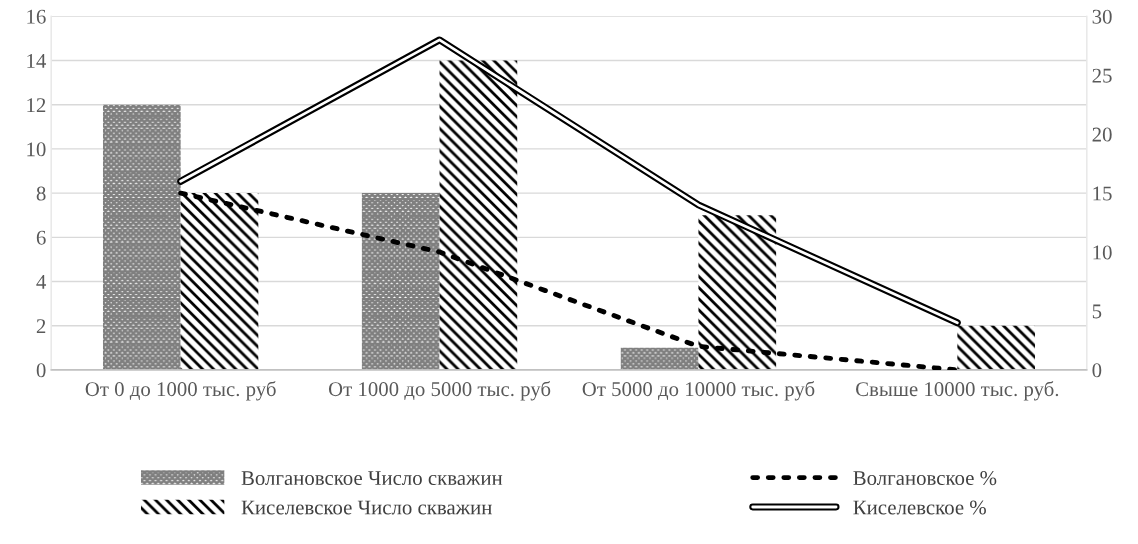 The image size is (1138, 544). What do you see at coordinates (925, 478) in the screenshot?
I see `legend-label: Волгановское %` at bounding box center [925, 478].